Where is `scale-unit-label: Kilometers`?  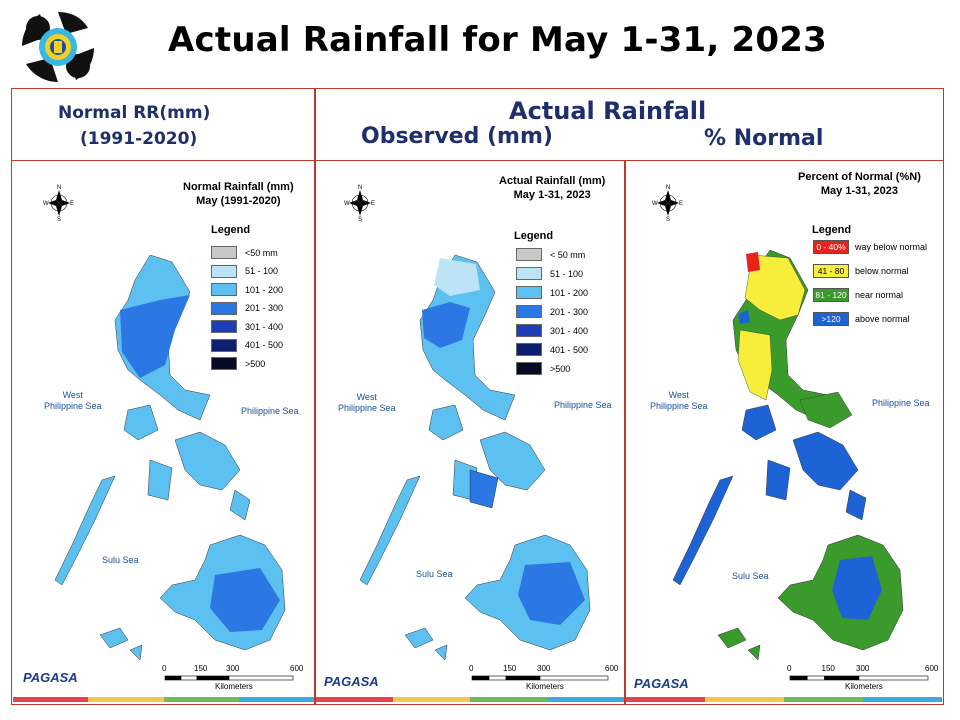
scale-unit-label: Kilometers is located at coordinates (545, 686).